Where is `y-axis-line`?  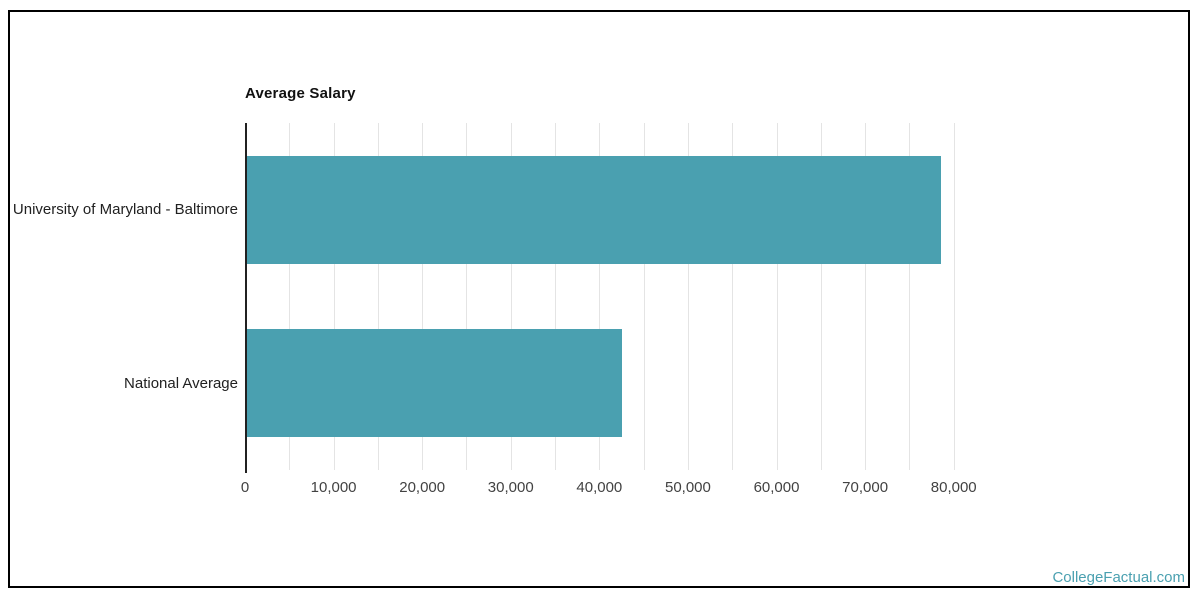
y-axis-line is located at coordinates (246, 298).